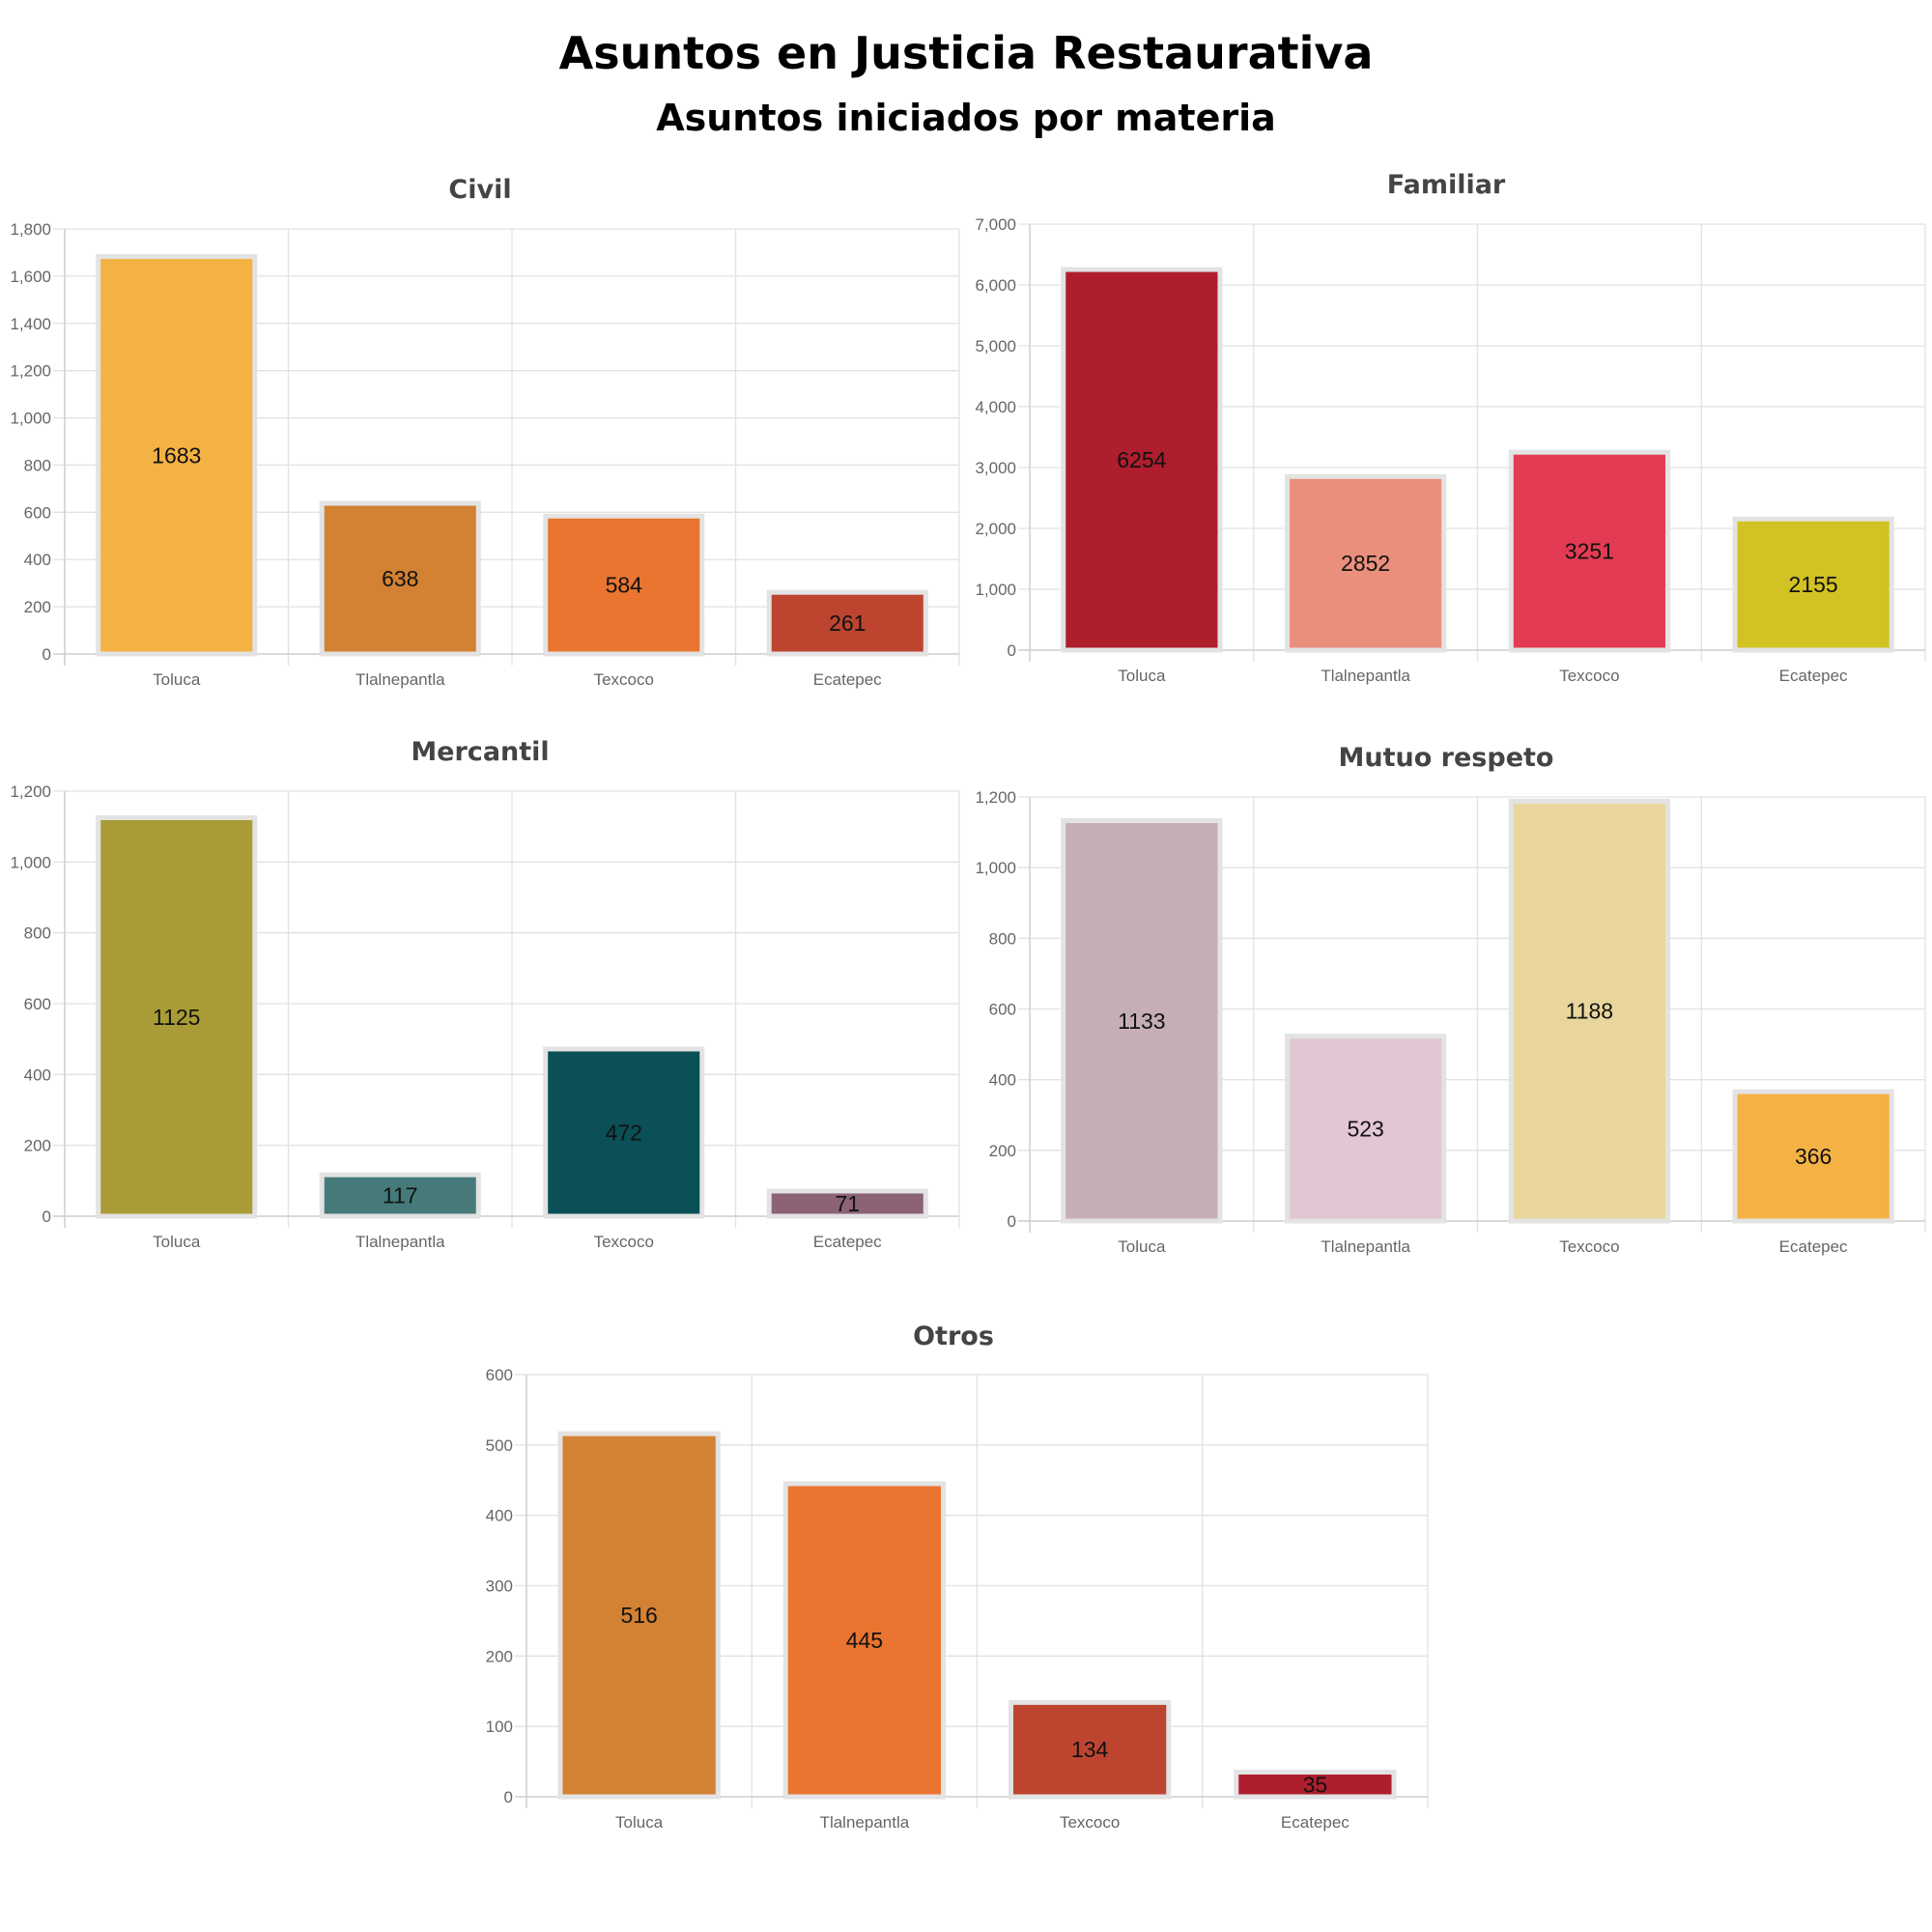 This screenshot has width=1932, height=1932. I want to click on data-label: 2155, so click(1813, 584).